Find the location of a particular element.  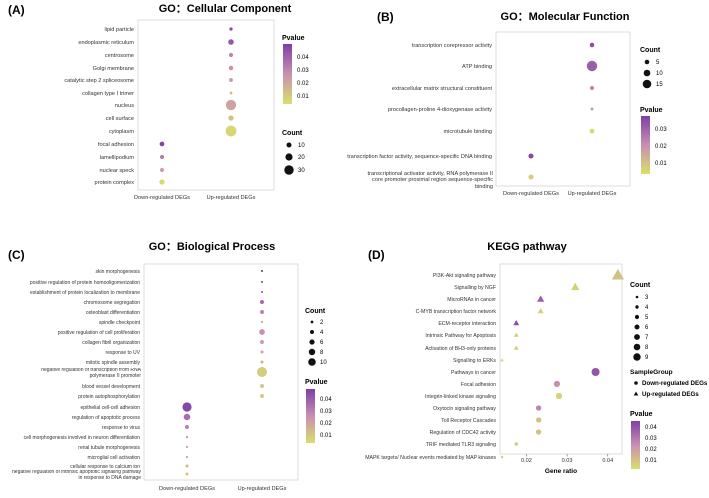

panel-a-dots is located at coordinates (198, 106).